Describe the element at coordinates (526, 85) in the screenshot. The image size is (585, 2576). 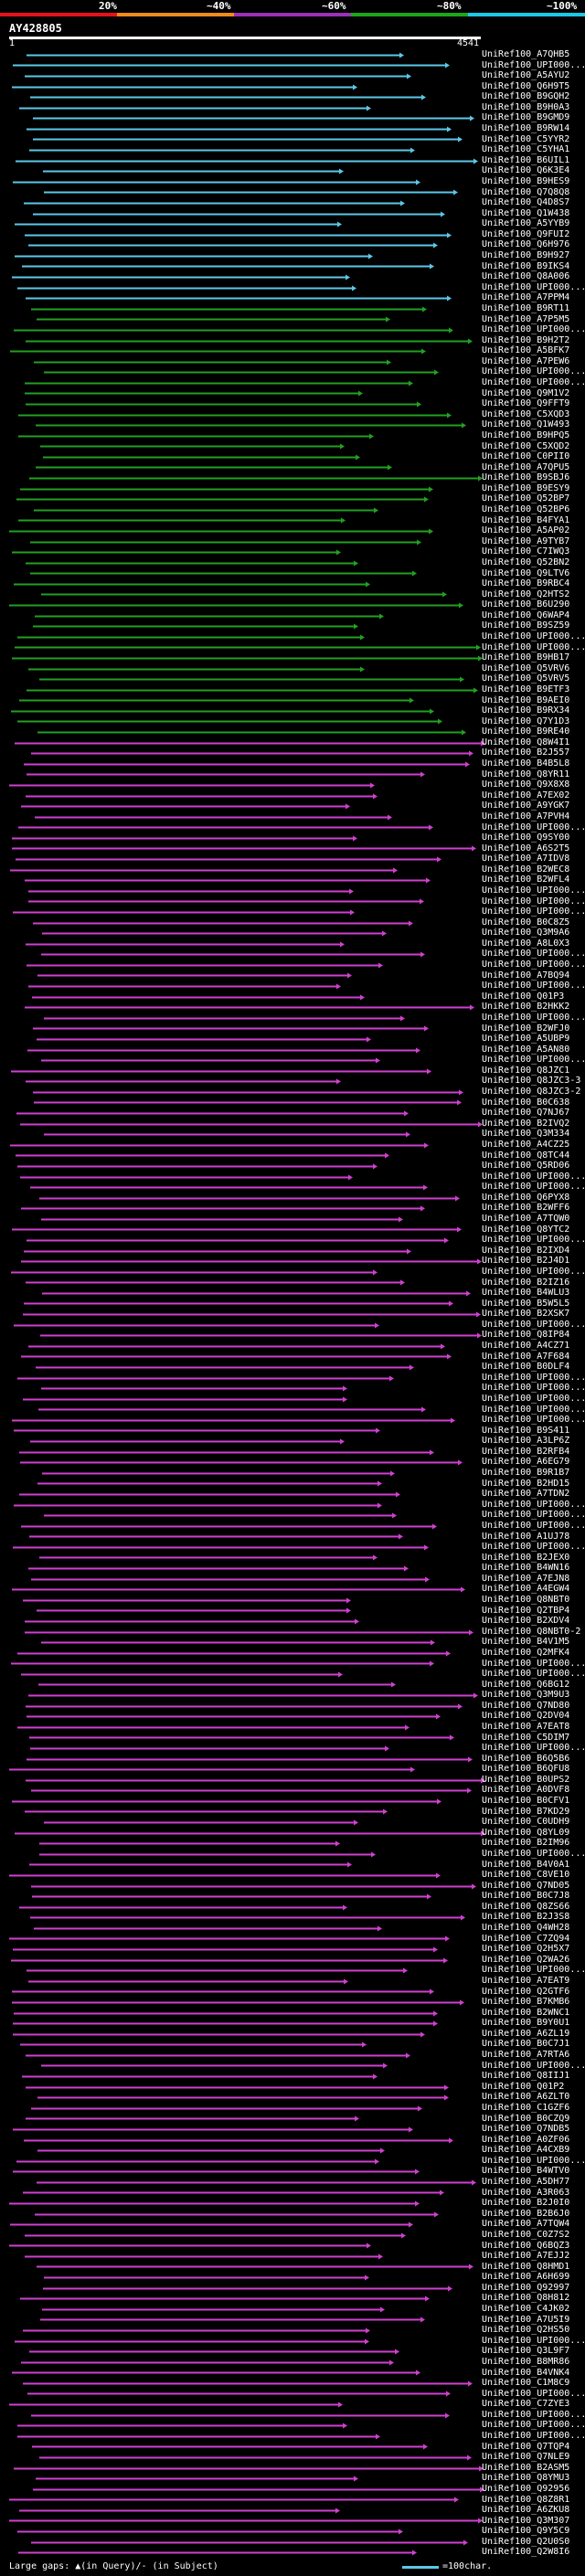
I see `hit-label: UniRef100_Q6H9T5` at that location.